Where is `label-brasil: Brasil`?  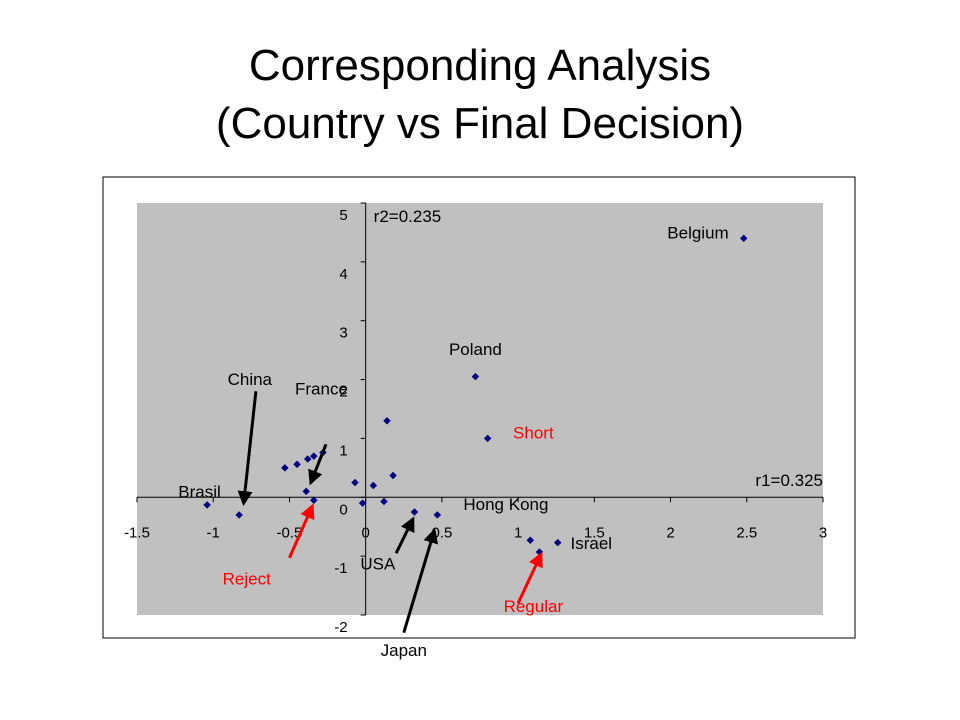
label-brasil: Brasil is located at coordinates (199, 491).